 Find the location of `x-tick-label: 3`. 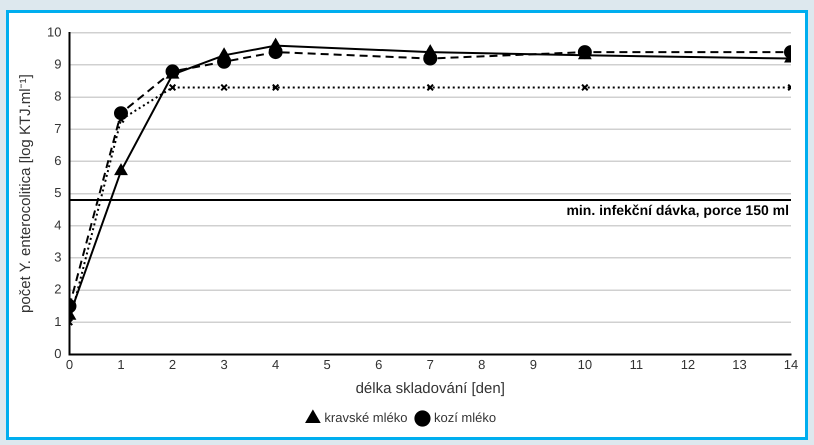

x-tick-label: 3 is located at coordinates (224, 364).